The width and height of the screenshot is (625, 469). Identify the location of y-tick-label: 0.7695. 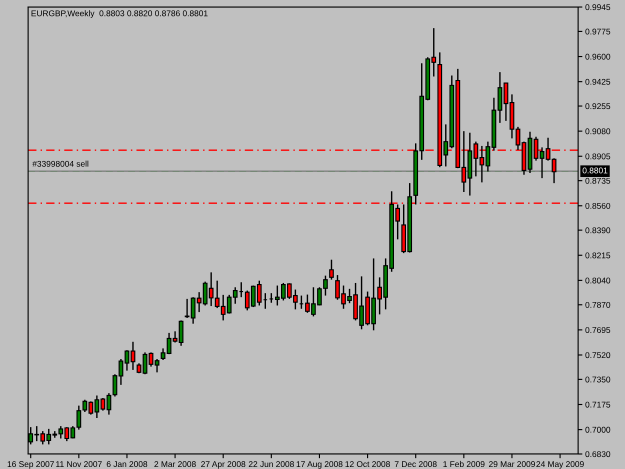
(597, 330).